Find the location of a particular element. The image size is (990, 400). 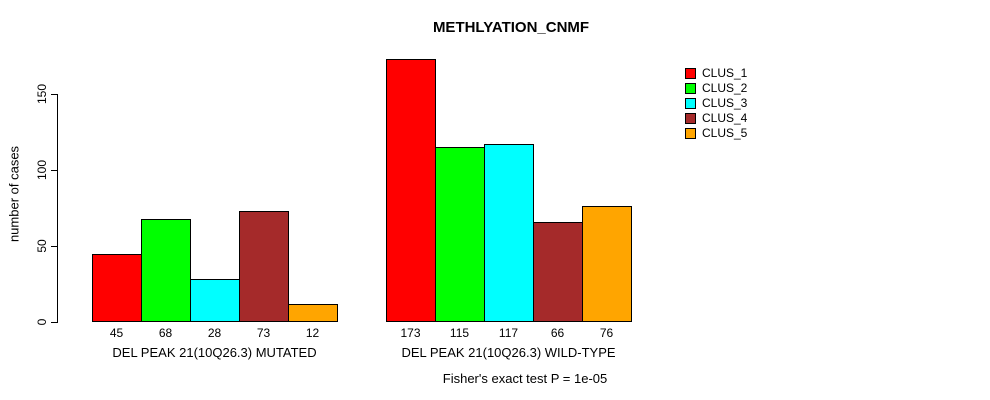

group-axis-label: DEL PEAK 21(10Q26.3) WILD-TYPE is located at coordinates (508, 352).